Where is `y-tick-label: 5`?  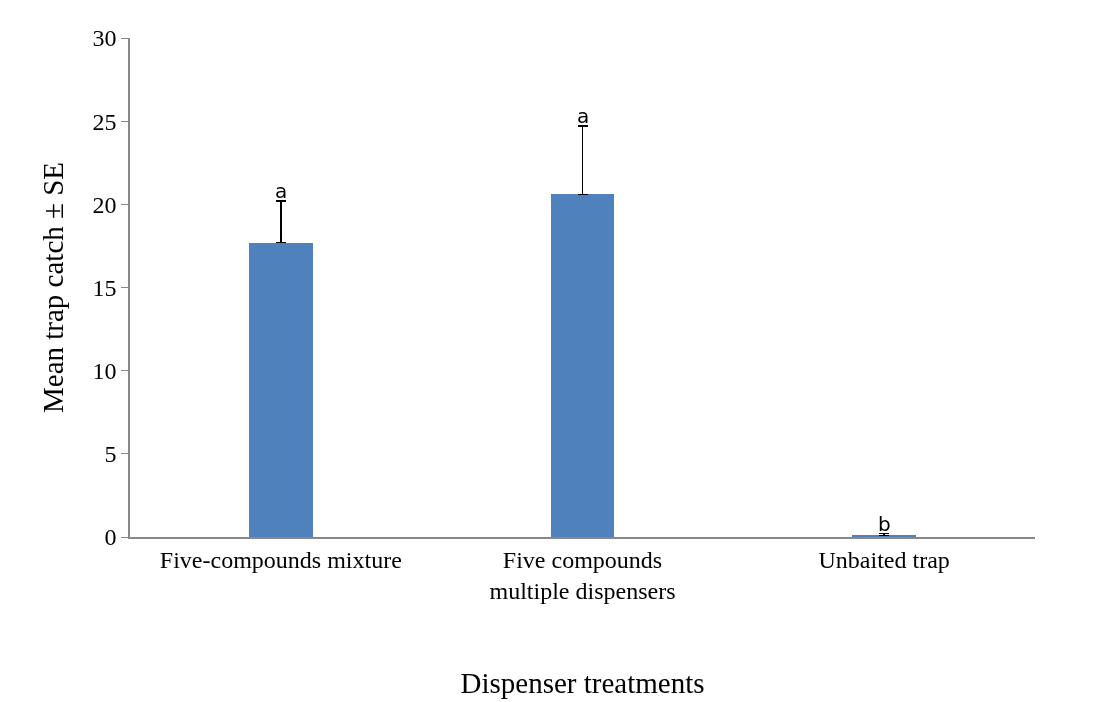
y-tick-label: 5 is located at coordinates (110, 454).